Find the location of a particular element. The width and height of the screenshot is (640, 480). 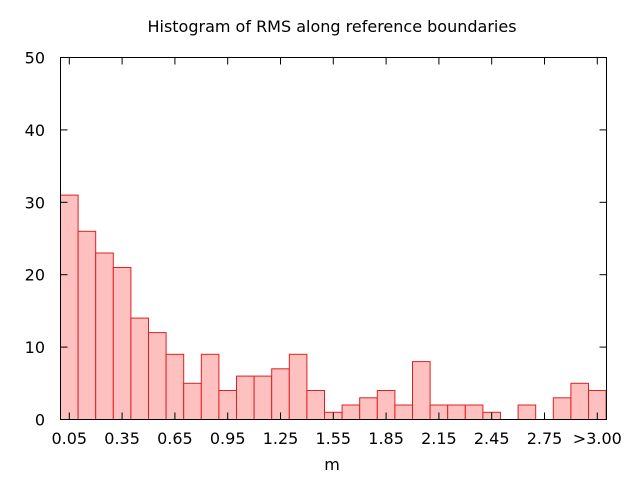

y-tick-label: 40 is located at coordinates (35, 130).